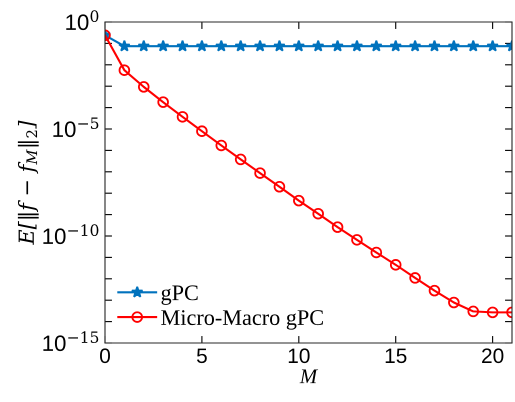  Describe the element at coordinates (105, 356) in the screenshot. I see `x-tick-label: 0` at that location.